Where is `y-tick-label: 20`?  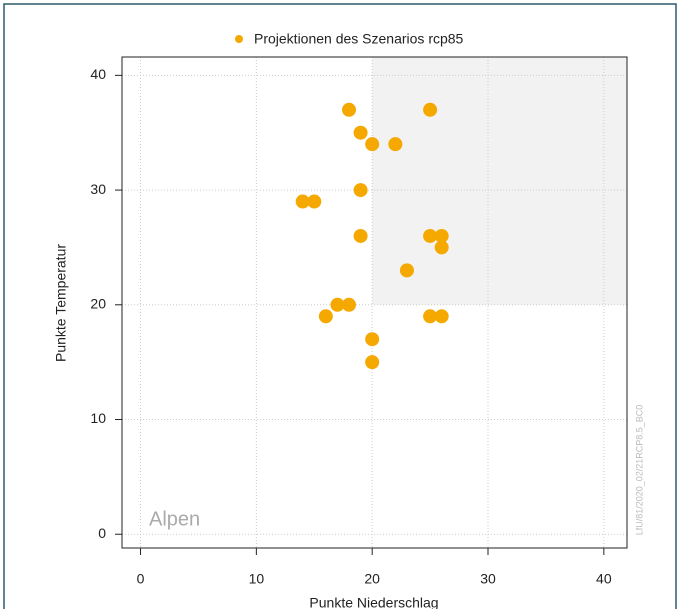 y-tick-label: 20 is located at coordinates (98, 303).